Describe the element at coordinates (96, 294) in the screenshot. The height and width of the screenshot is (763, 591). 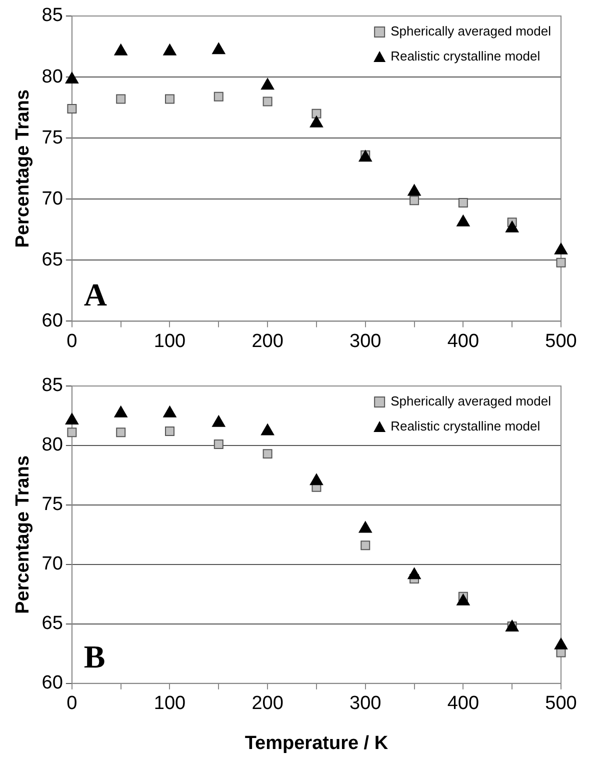
I see `annotation: A` at that location.